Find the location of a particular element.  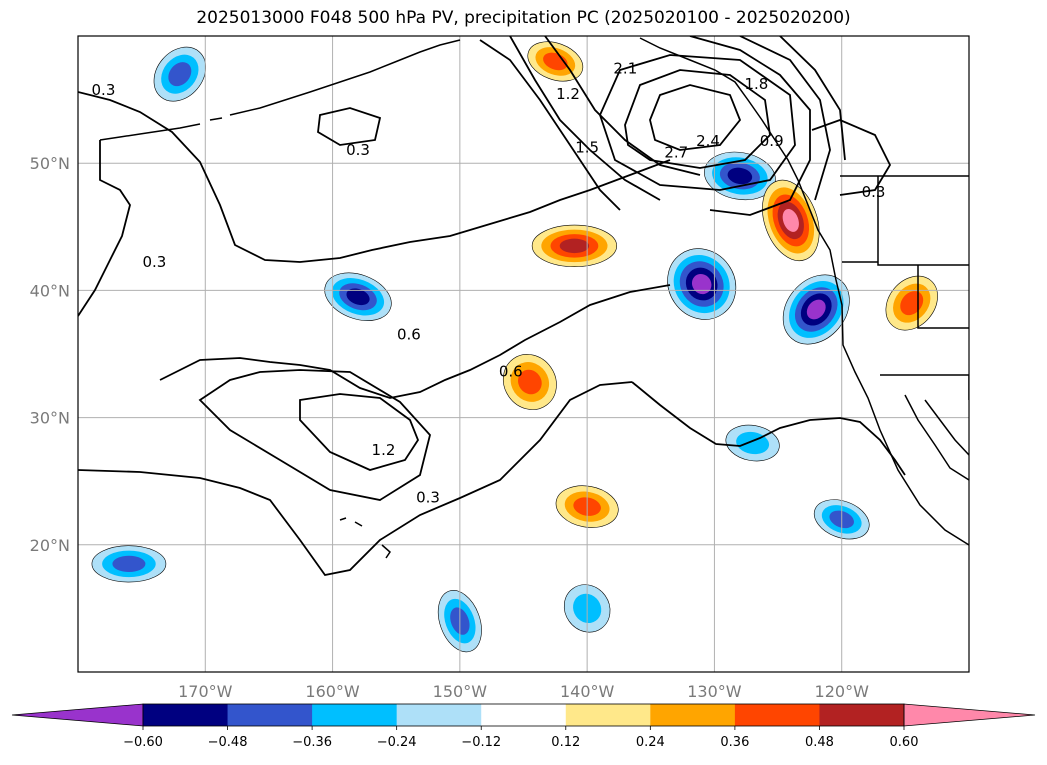

y-axis-ticks: 20°N 30°N 40°N 50°N is located at coordinates (50, 354).